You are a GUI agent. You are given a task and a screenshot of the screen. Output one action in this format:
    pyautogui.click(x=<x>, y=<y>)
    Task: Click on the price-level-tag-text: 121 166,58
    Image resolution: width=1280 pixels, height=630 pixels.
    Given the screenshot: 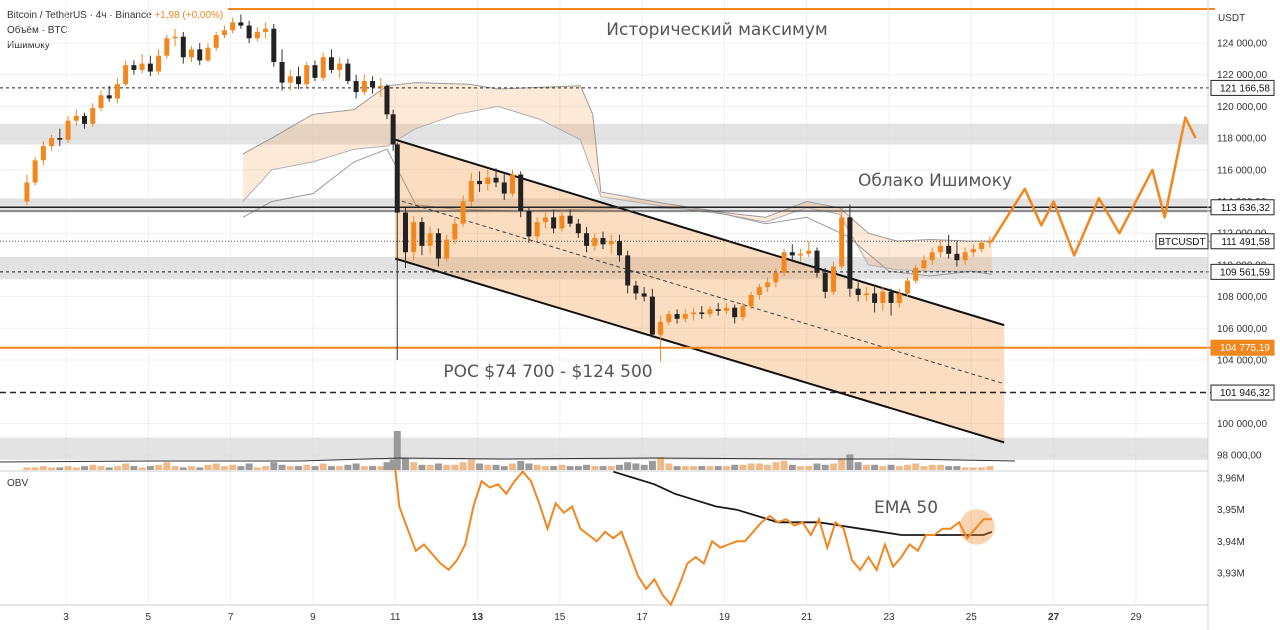 What is the action you would take?
    pyautogui.click(x=1245, y=88)
    